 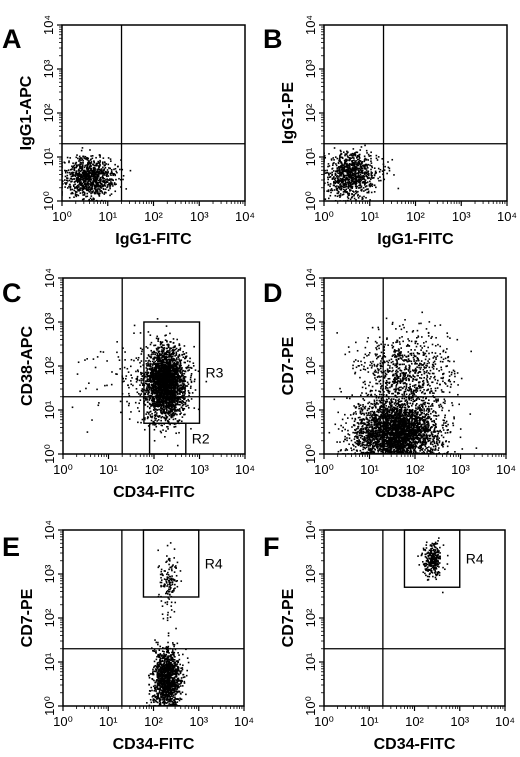 I want to click on x-tick-label: 10³, so click(x=199, y=216).